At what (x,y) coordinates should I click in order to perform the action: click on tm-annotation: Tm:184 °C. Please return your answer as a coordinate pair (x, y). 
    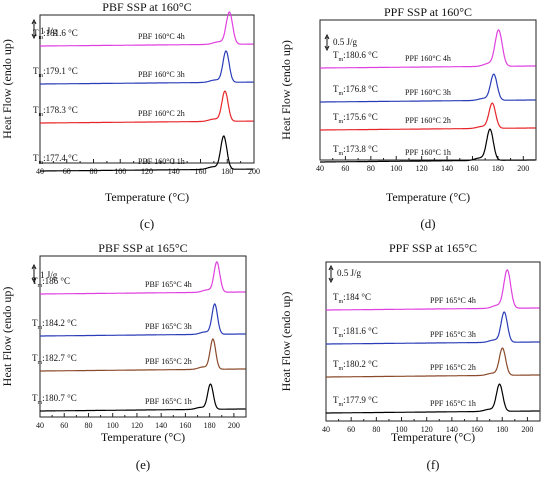
    Looking at the image, I should click on (352, 298).